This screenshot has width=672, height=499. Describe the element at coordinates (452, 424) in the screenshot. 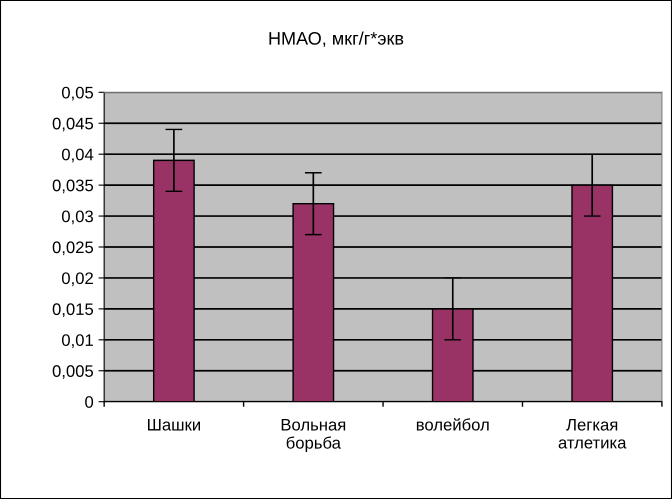

I see `x-tick-label: волейбол` at that location.